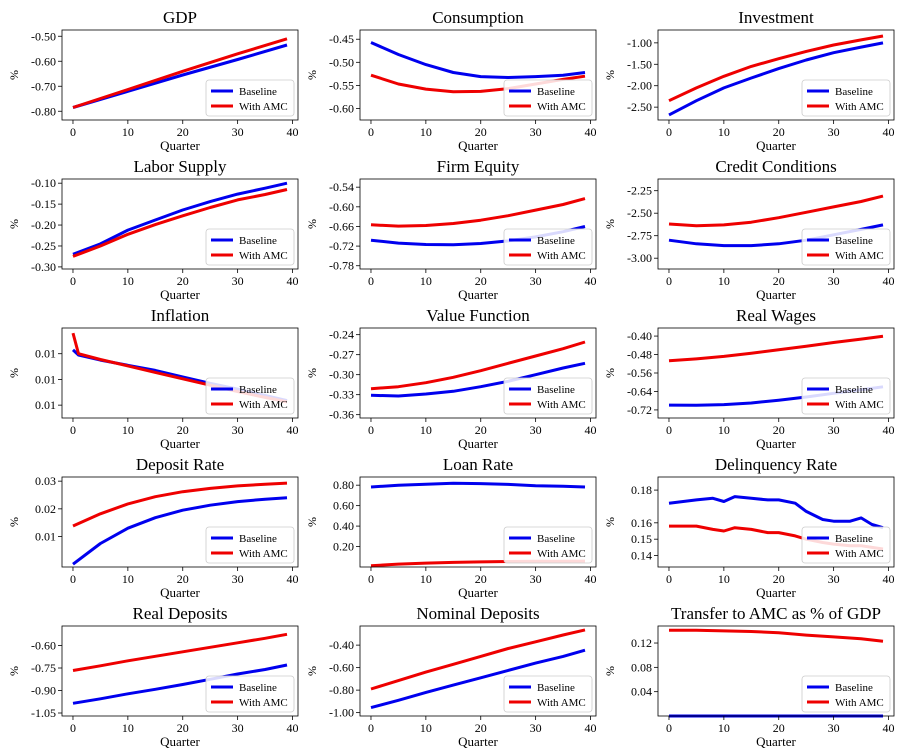 This screenshot has height=752, width=906. I want to click on y-tick-label: 0.02, so click(45, 509).